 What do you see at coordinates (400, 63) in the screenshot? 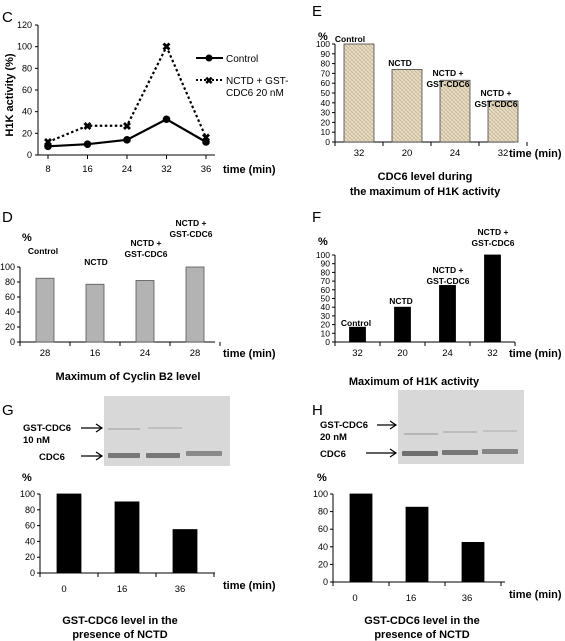
I see `e-bar-label-nctd: NCTD` at bounding box center [400, 63].